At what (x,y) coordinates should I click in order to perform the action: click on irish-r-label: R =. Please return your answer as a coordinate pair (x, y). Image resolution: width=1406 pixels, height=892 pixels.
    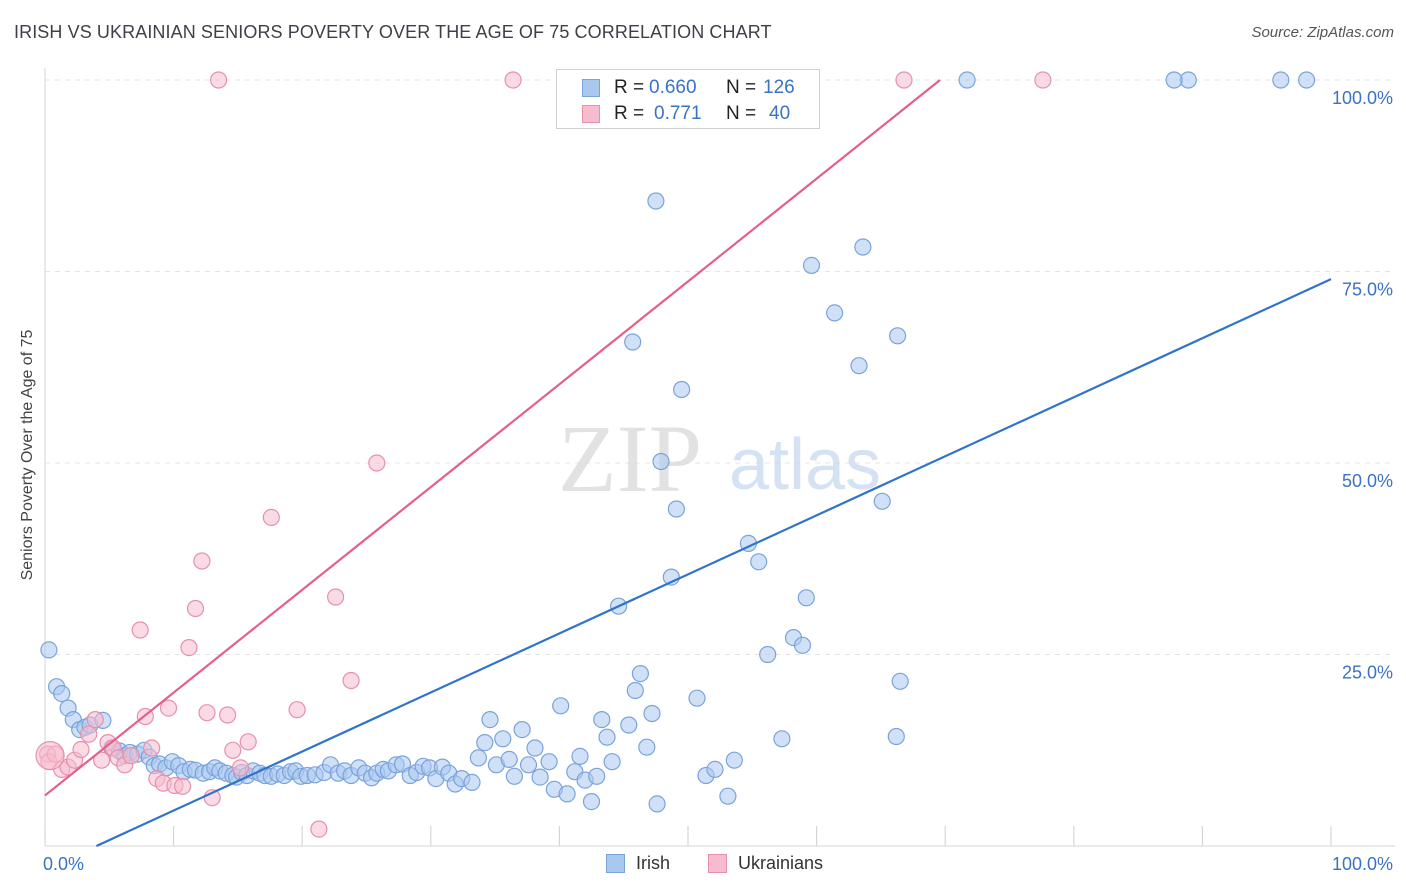
    Looking at the image, I should click on (629, 87).